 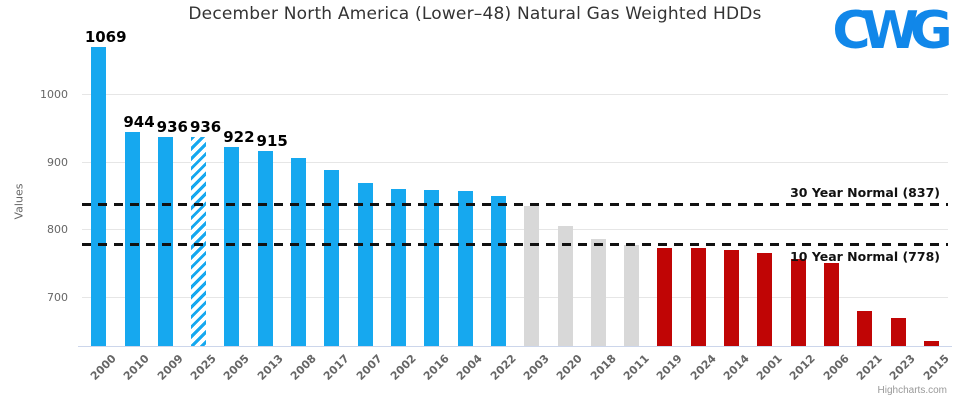 What do you see at coordinates (303, 367) in the screenshot?
I see `x-label-2008: 2008` at bounding box center [303, 367].